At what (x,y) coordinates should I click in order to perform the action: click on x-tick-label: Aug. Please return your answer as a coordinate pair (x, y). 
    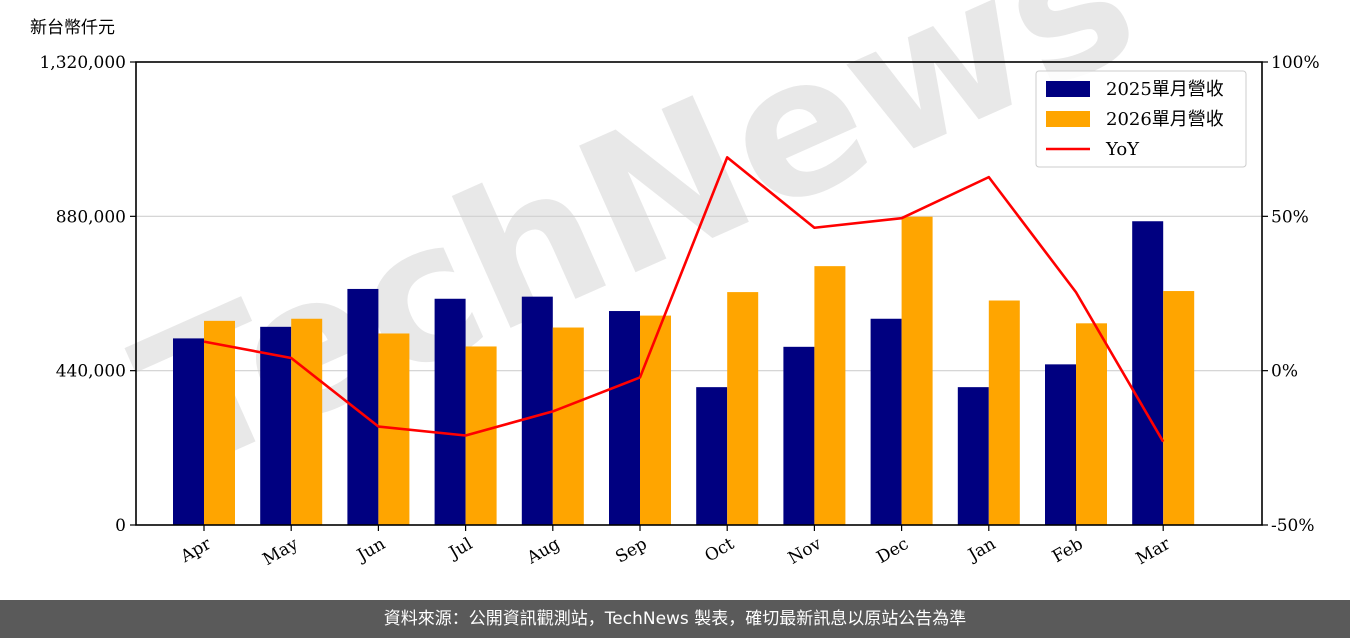
    Looking at the image, I should click on (543, 551).